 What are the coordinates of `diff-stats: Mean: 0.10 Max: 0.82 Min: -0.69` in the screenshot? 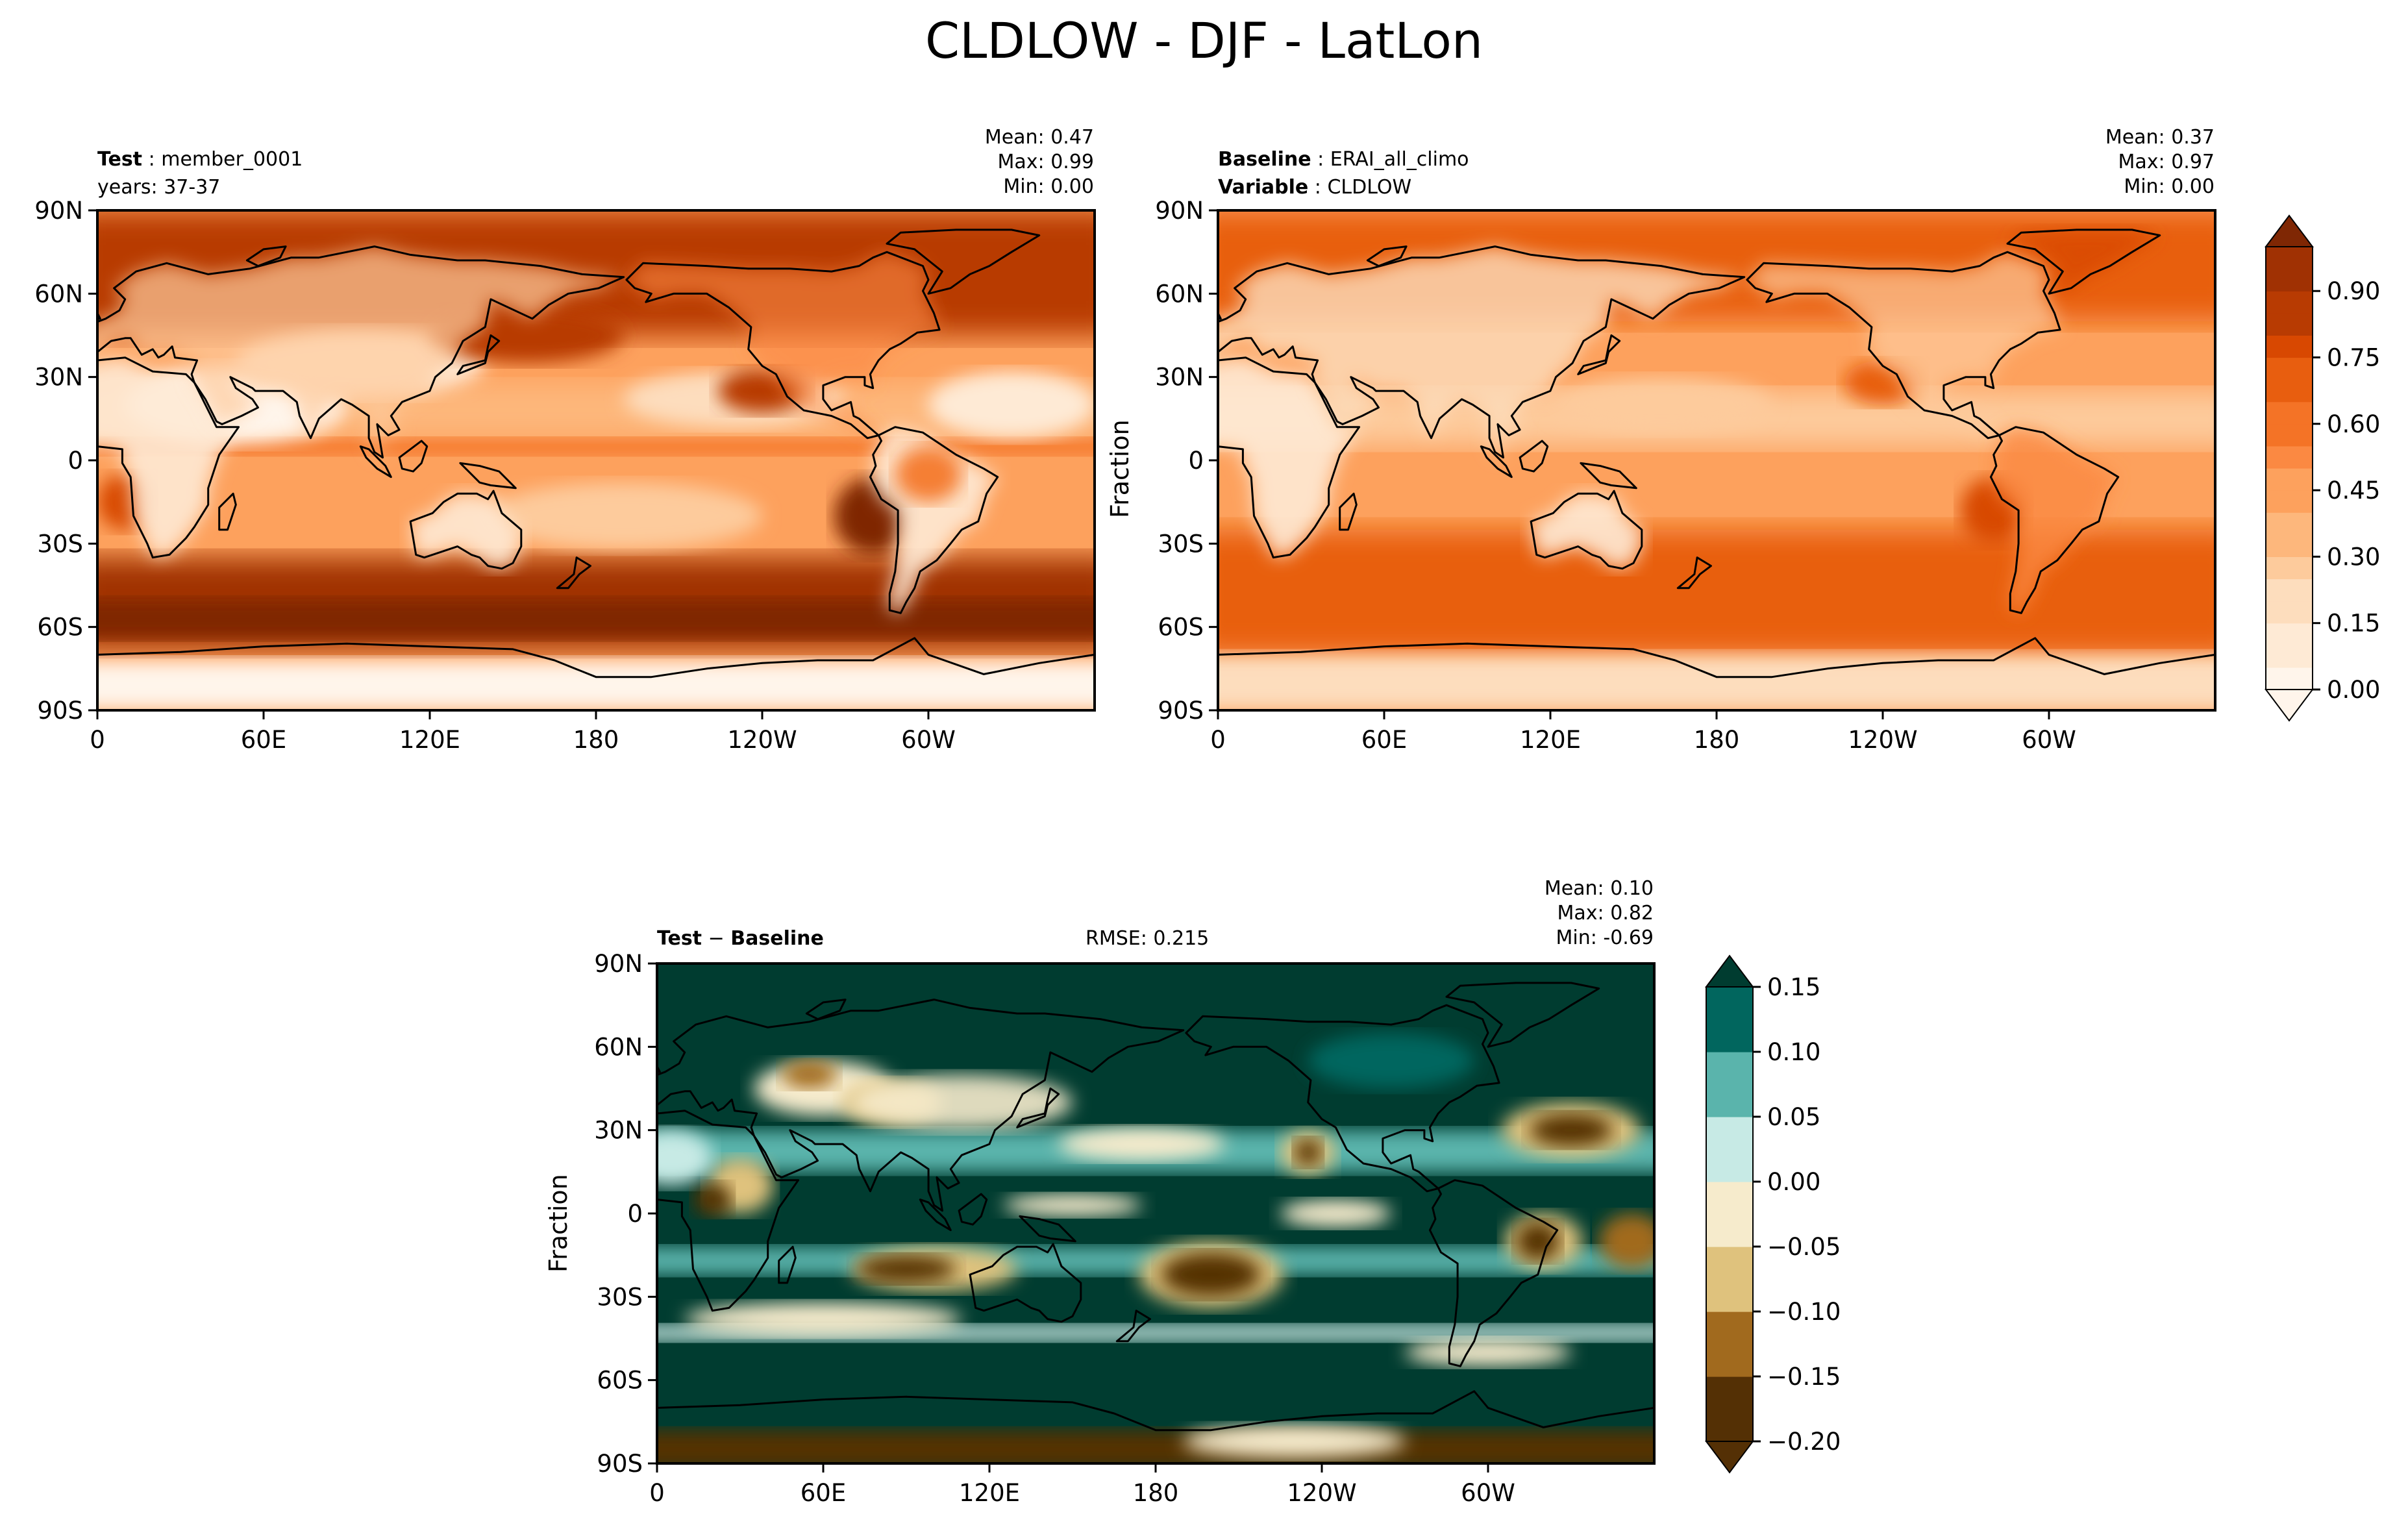 It's located at (1599, 914).